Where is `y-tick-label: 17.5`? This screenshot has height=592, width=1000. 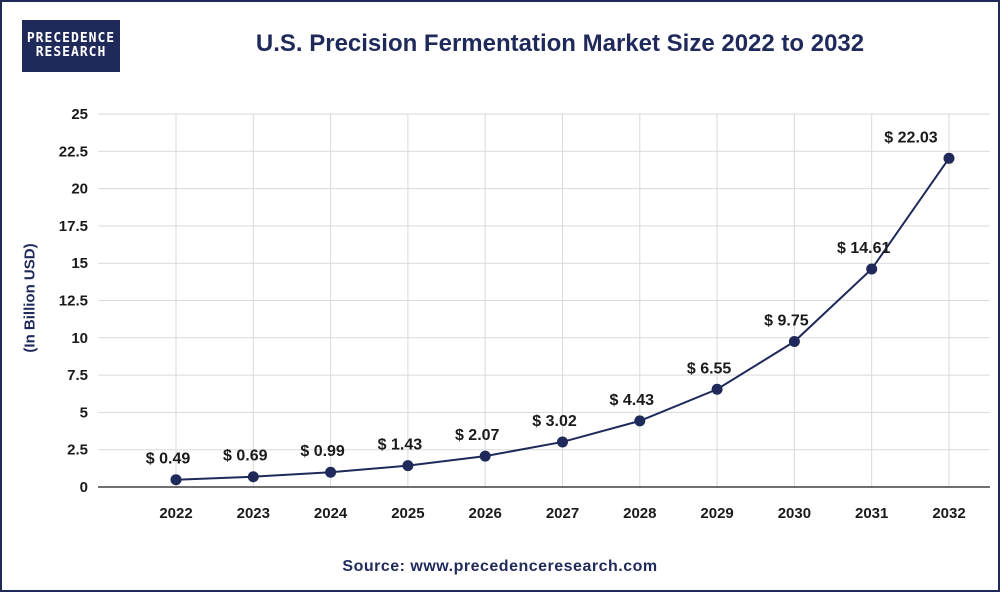 y-tick-label: 17.5 is located at coordinates (73, 226).